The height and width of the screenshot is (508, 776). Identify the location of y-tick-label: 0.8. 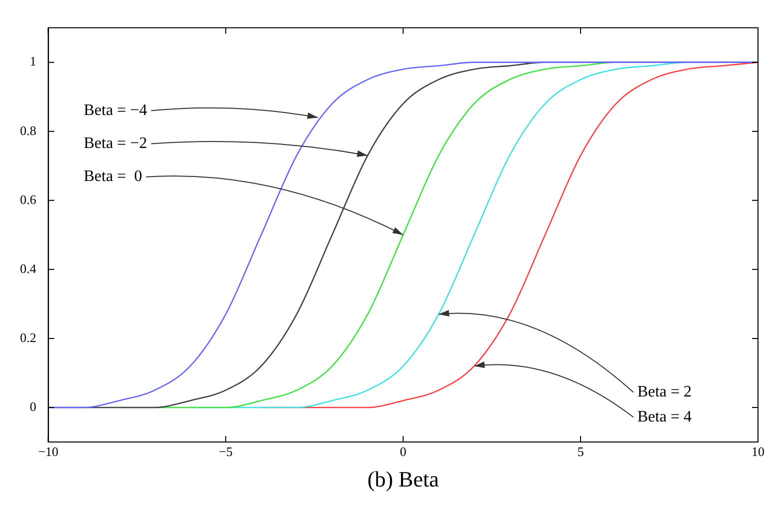
(28, 130).